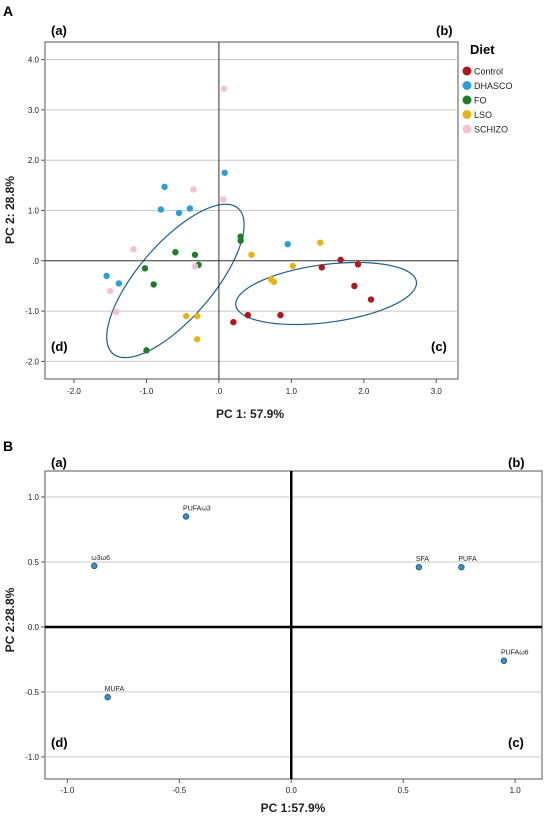  I want to click on legend-label-control: Control, so click(488, 72).